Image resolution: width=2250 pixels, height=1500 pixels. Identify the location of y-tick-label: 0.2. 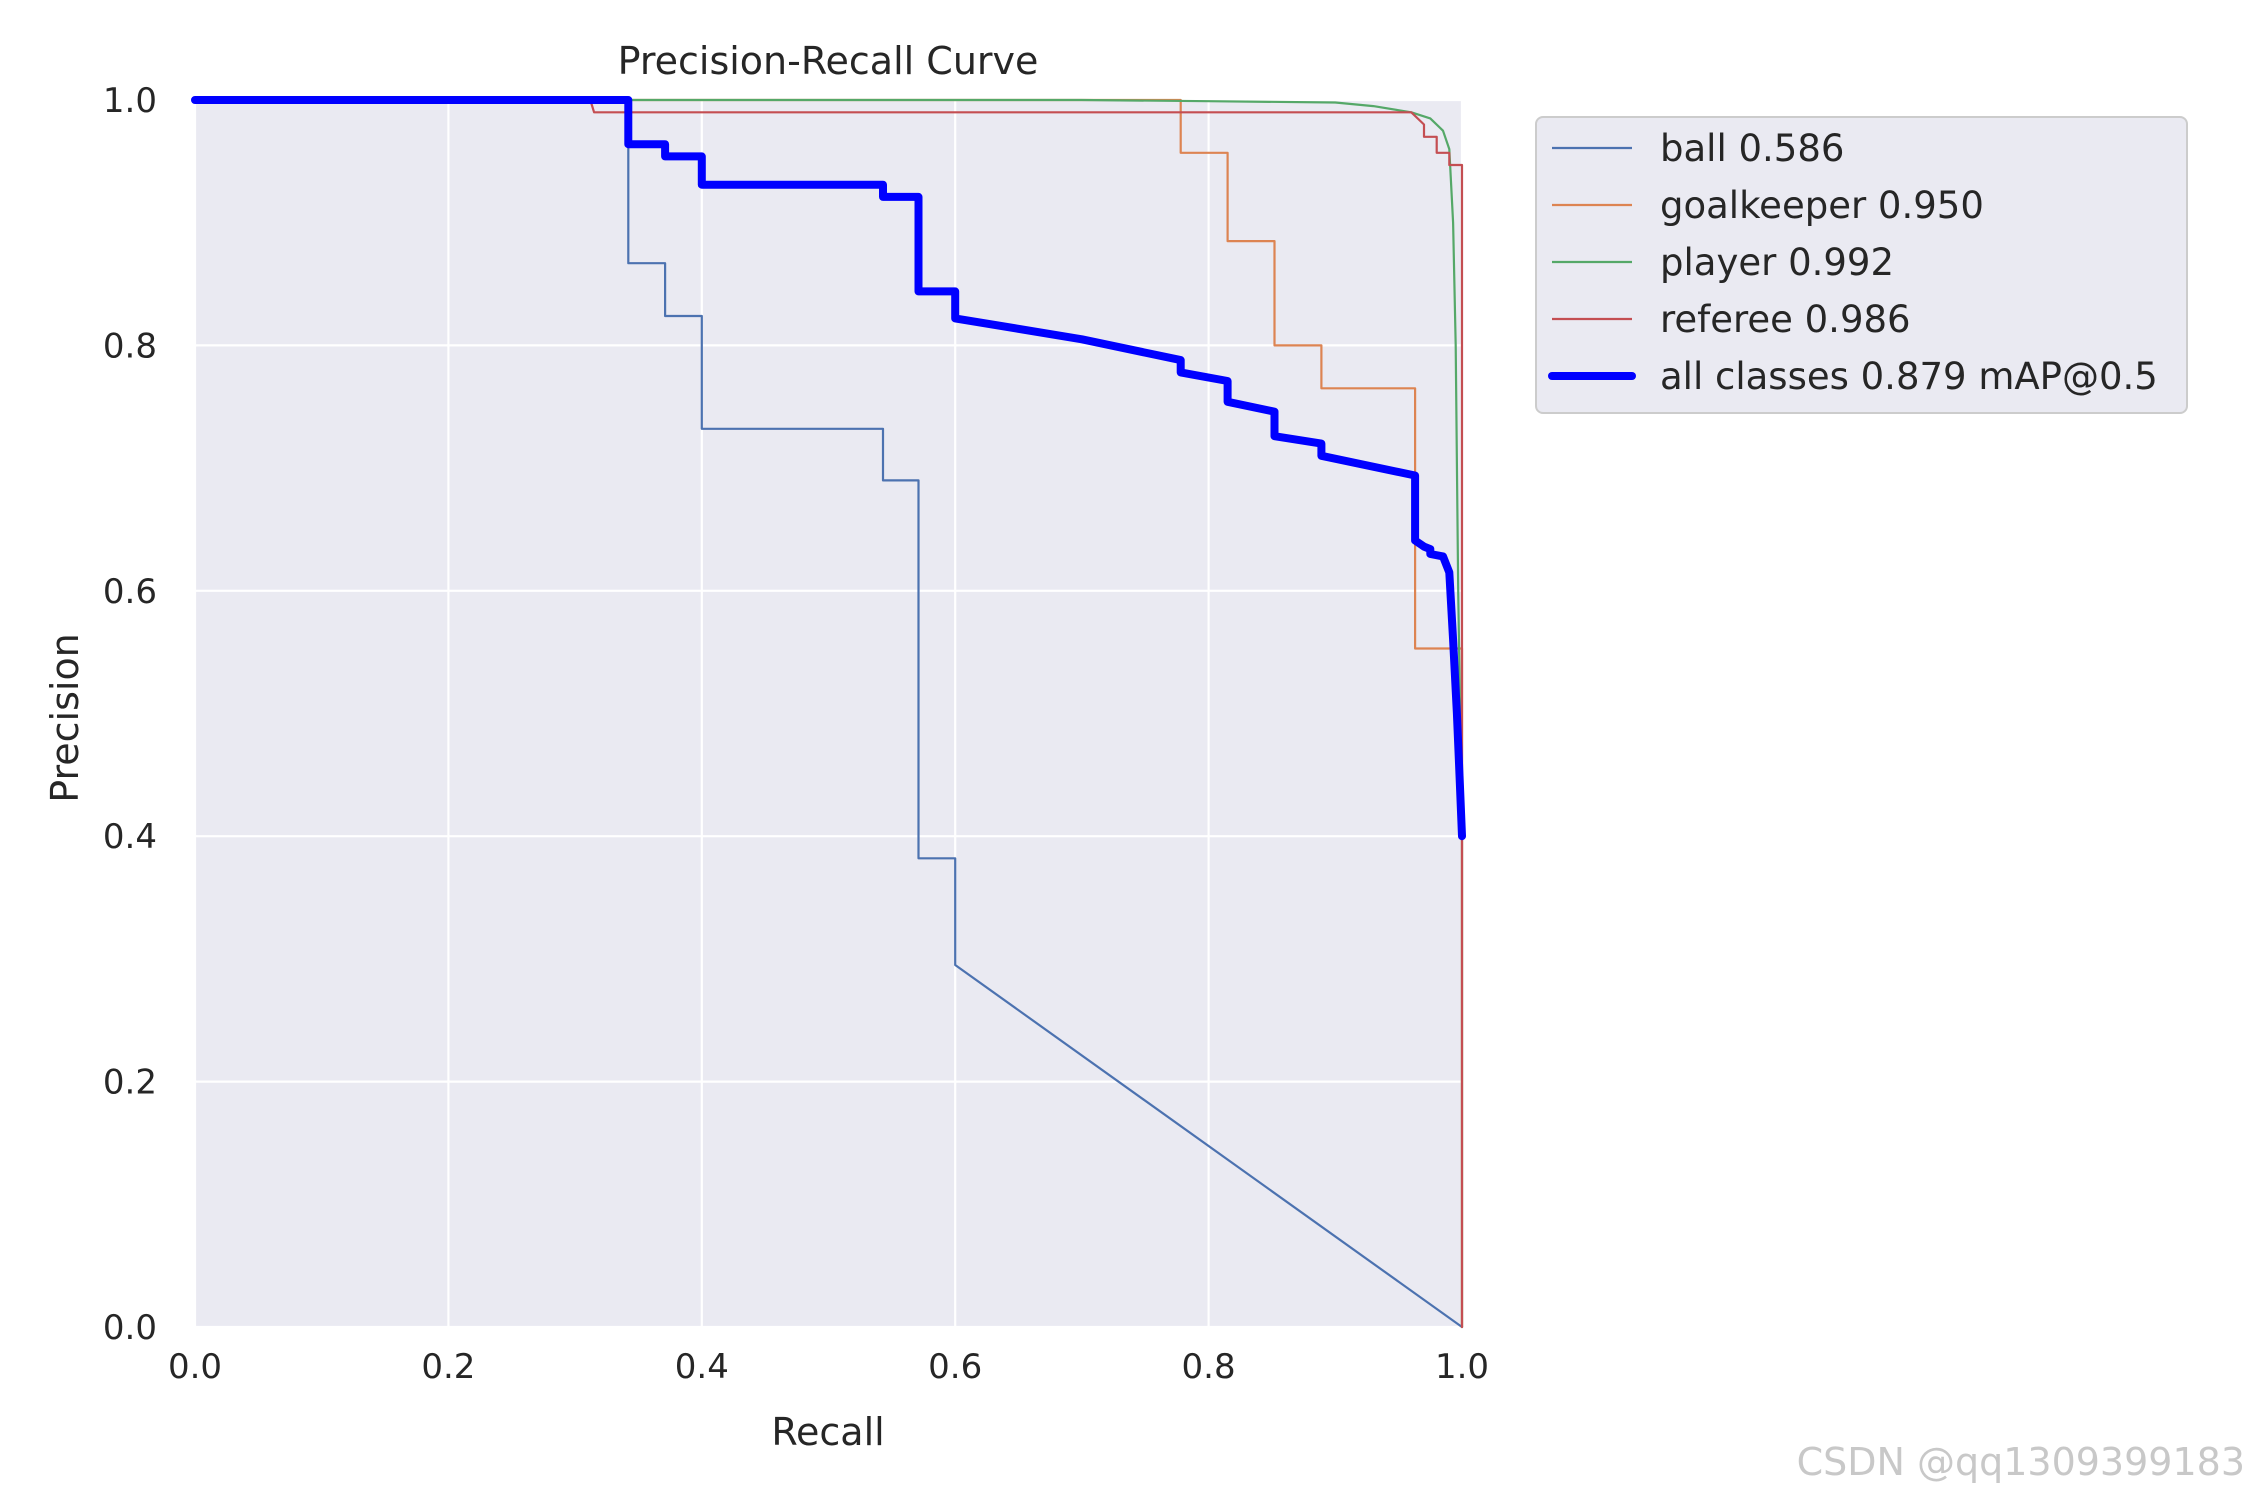
(130, 1083).